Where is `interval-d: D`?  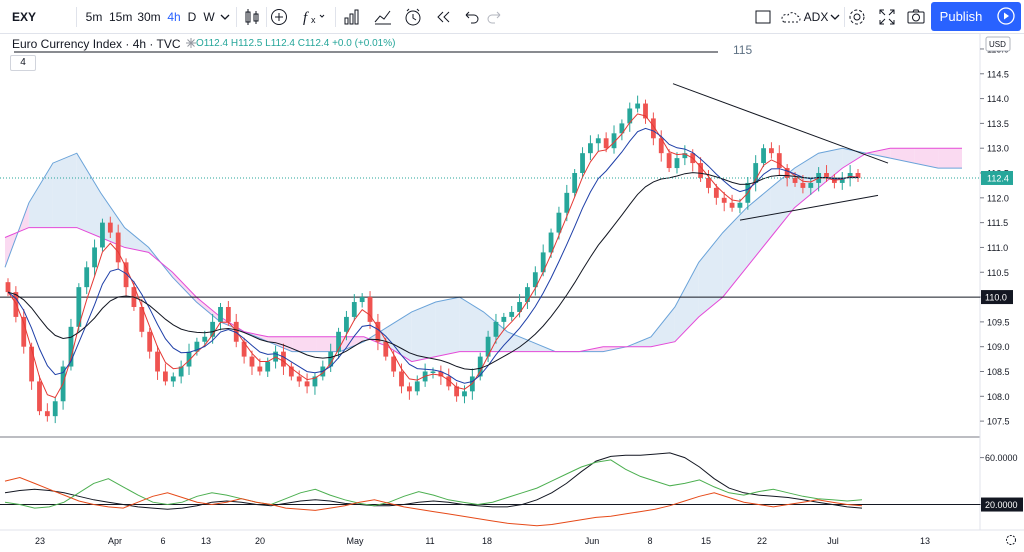
interval-d: D is located at coordinates (192, 17).